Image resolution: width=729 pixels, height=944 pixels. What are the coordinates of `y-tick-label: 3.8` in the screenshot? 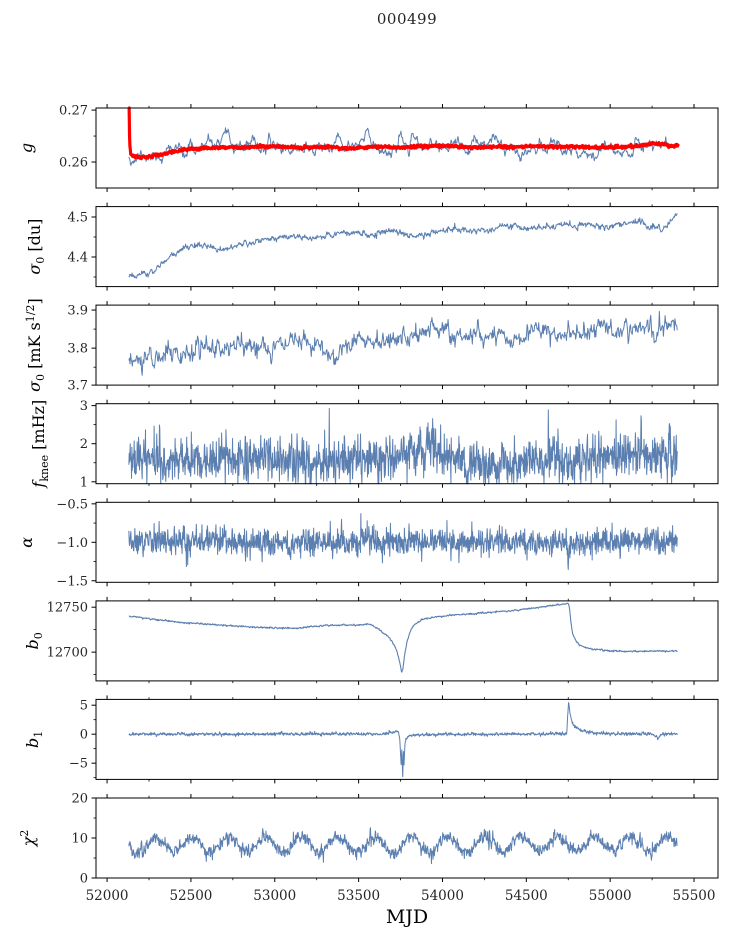 It's located at (77, 349).